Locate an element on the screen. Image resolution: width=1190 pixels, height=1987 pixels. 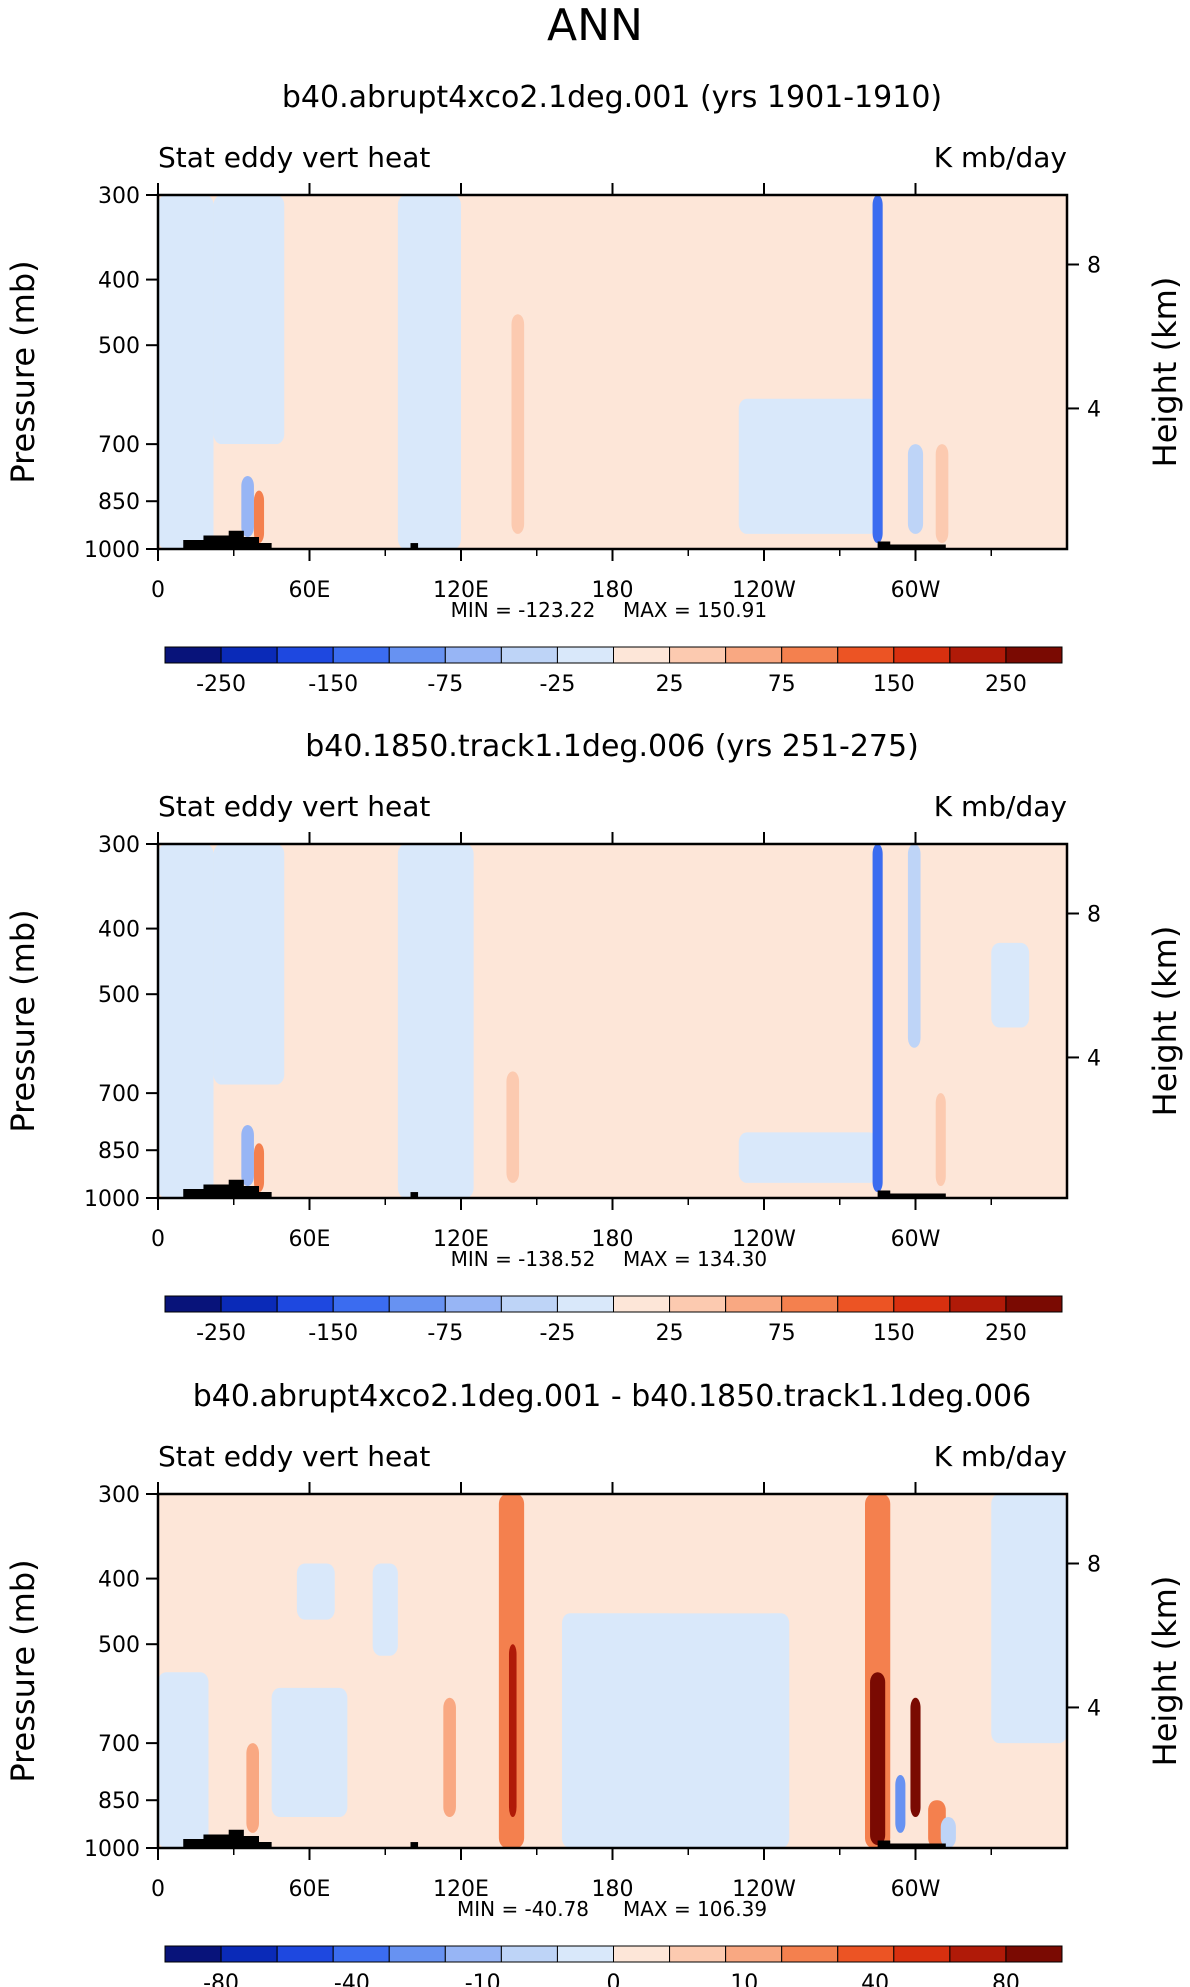
colorbar-label: -250 is located at coordinates (221, 1333).